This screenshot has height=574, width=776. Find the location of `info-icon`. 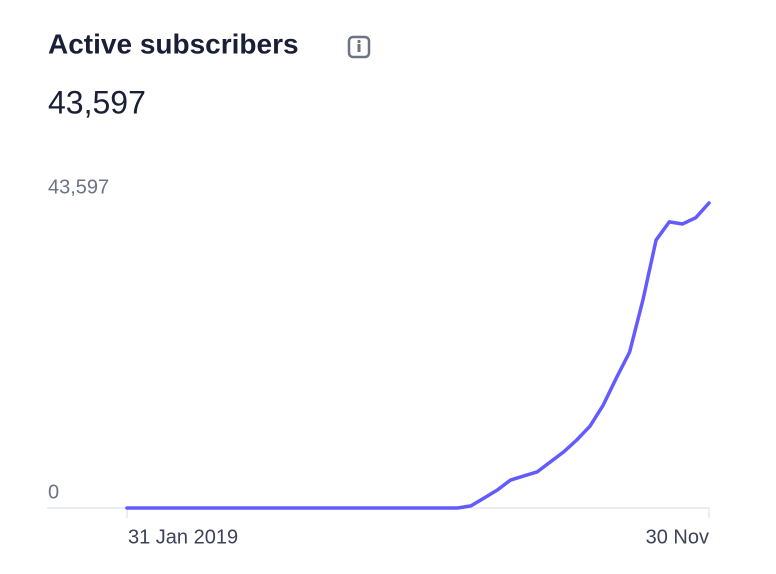

info-icon is located at coordinates (359, 47).